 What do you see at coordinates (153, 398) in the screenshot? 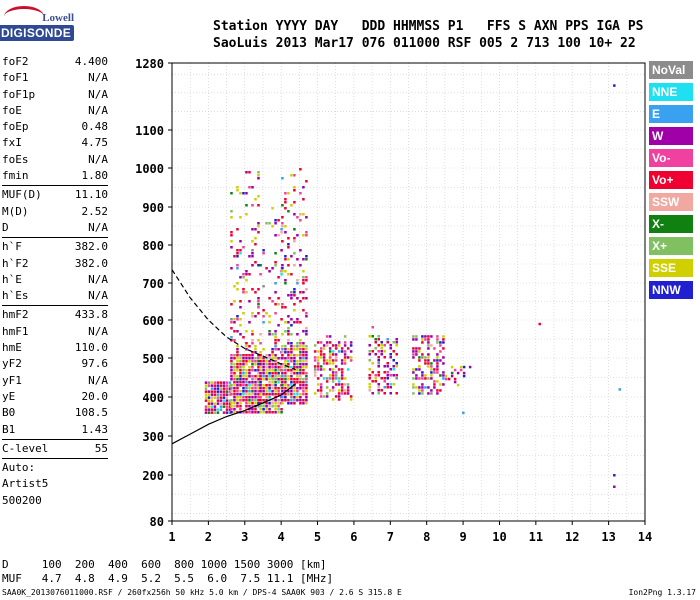
I see `y-tick-label: 400` at bounding box center [153, 398].